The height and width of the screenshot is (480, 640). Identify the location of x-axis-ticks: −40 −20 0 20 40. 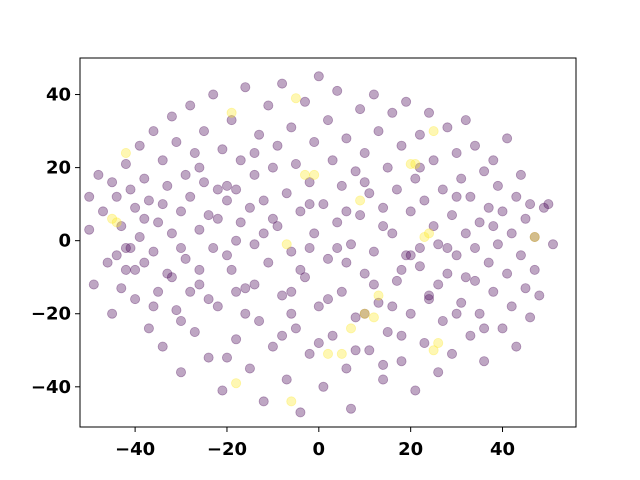
(315, 443).